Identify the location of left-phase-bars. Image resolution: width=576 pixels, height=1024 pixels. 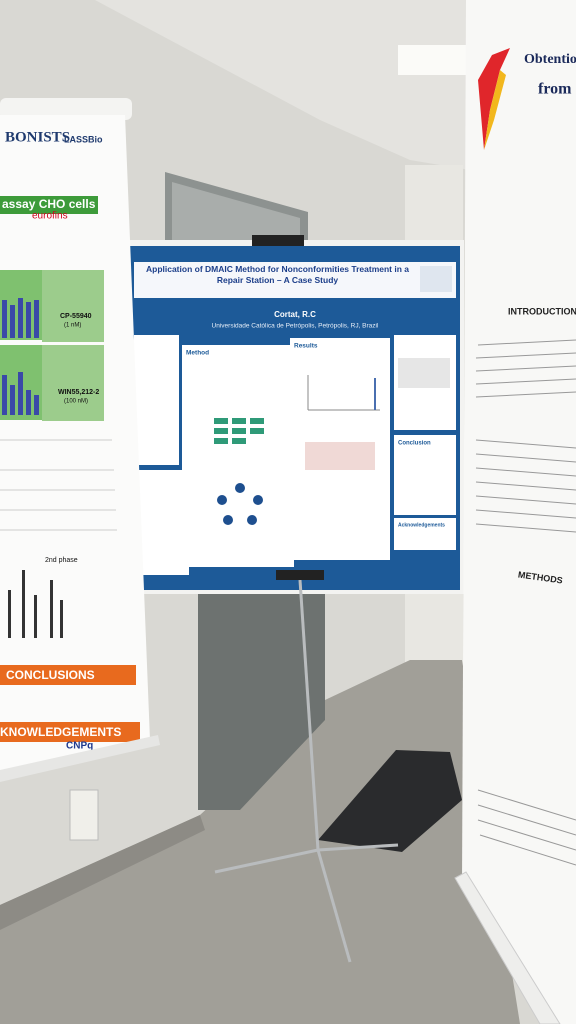
(35, 604).